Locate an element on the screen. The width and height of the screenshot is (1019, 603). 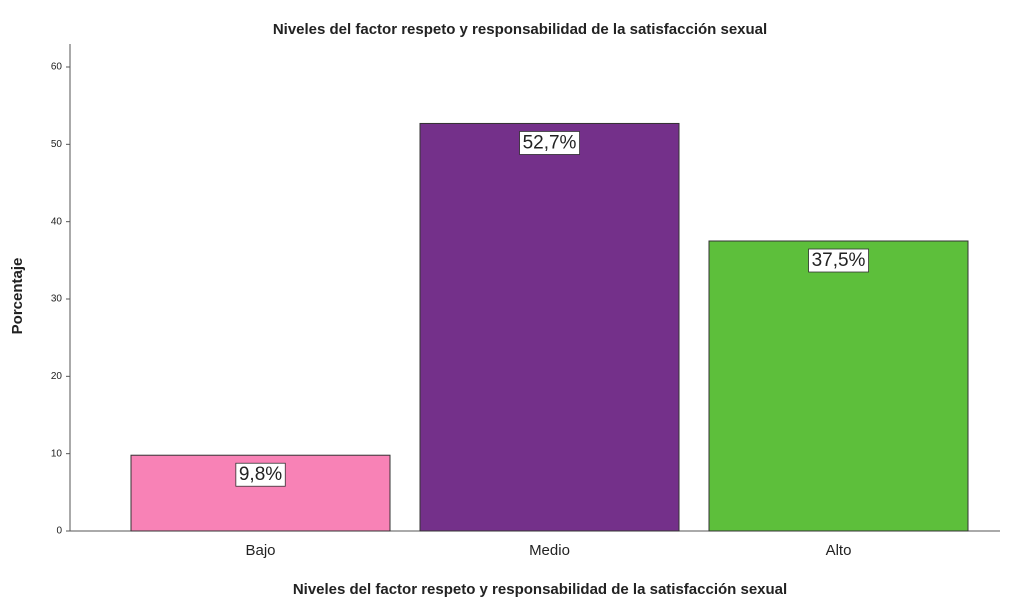
value-label: 52,7% is located at coordinates (550, 142).